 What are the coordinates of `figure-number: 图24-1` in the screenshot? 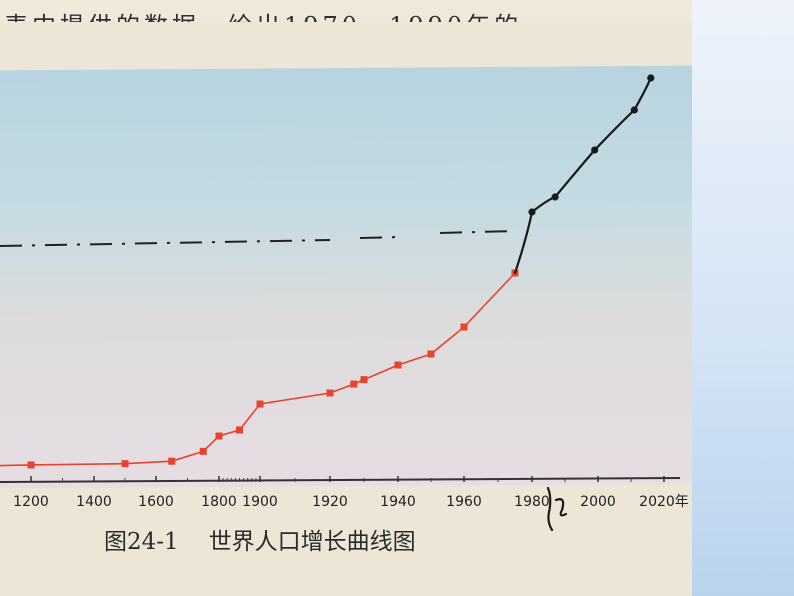 It's located at (141, 542).